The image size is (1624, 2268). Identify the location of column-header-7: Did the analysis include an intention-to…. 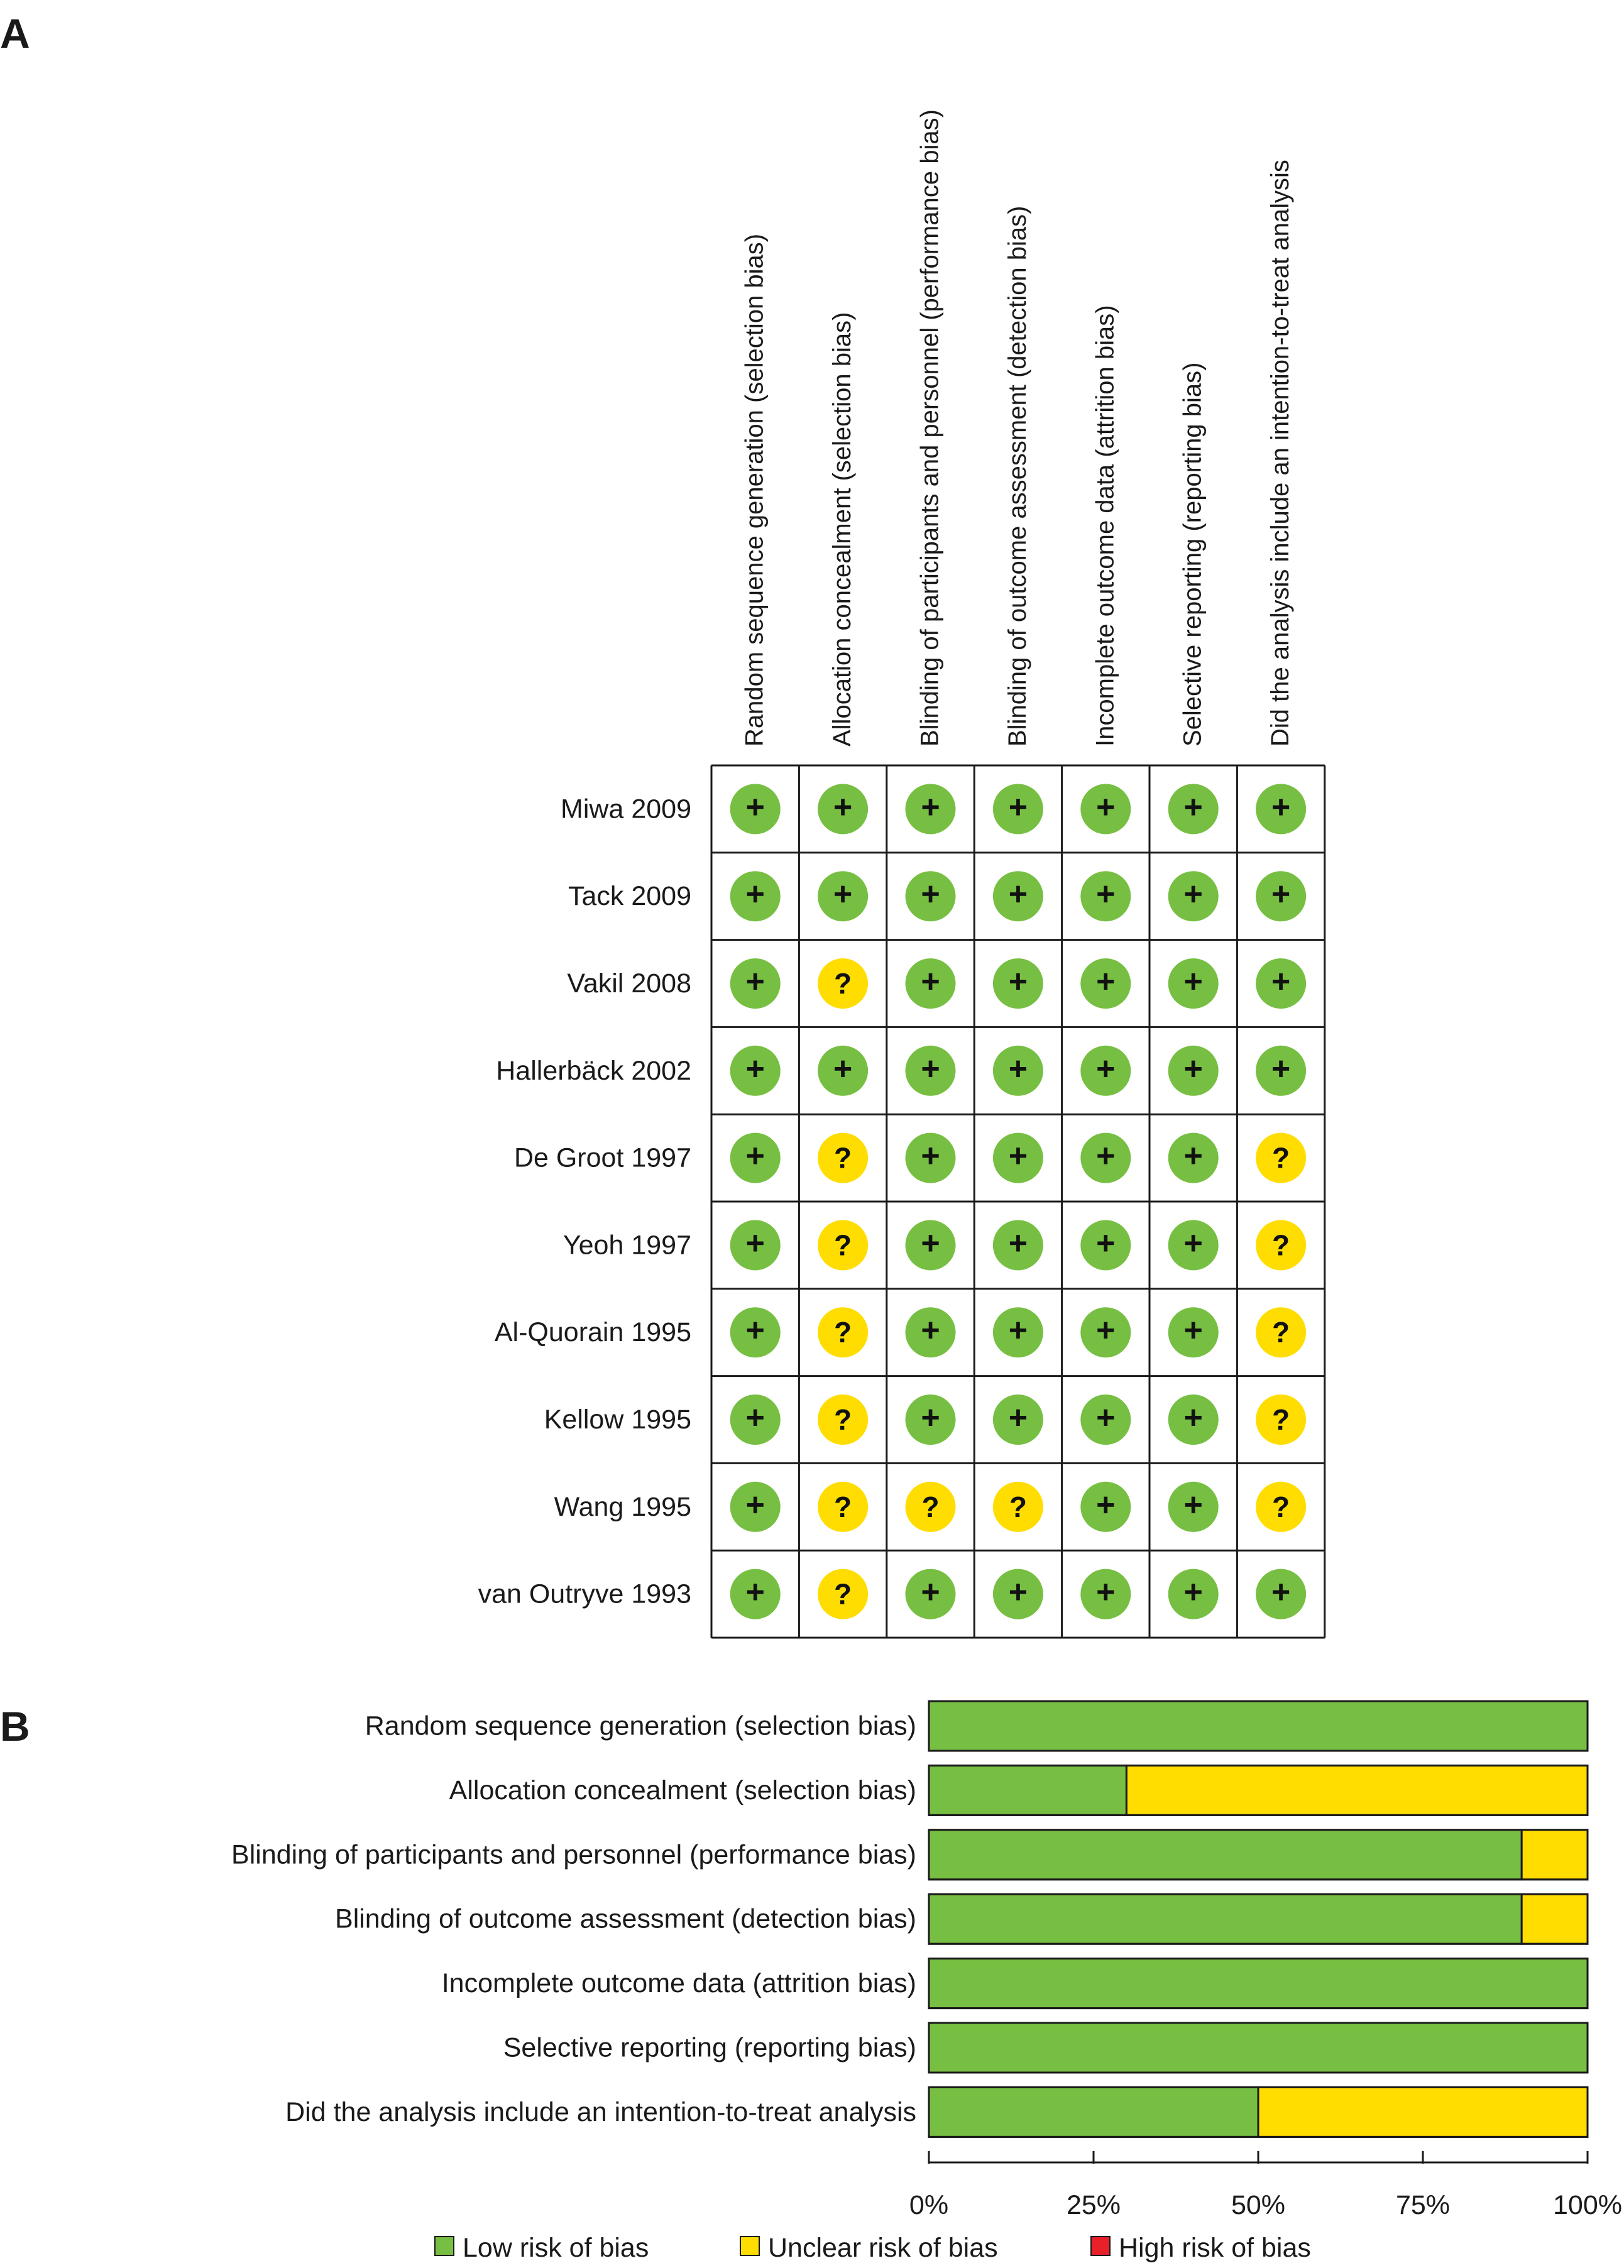
(1280, 454).